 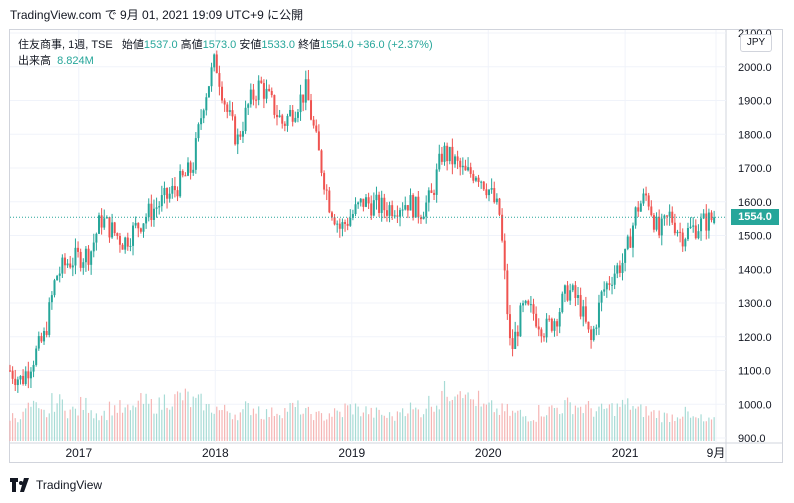 What do you see at coordinates (755, 270) in the screenshot?
I see `y-tick-label: 1400.0` at bounding box center [755, 270].